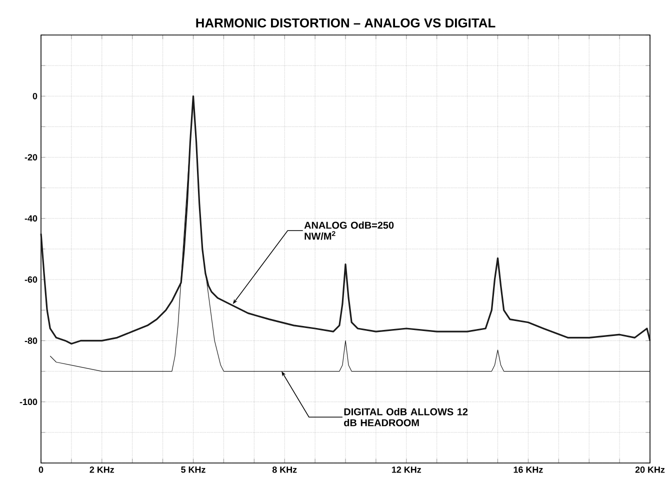 The width and height of the screenshot is (667, 483). What do you see at coordinates (35, 96) in the screenshot?
I see `y-tick-label: 0` at bounding box center [35, 96].